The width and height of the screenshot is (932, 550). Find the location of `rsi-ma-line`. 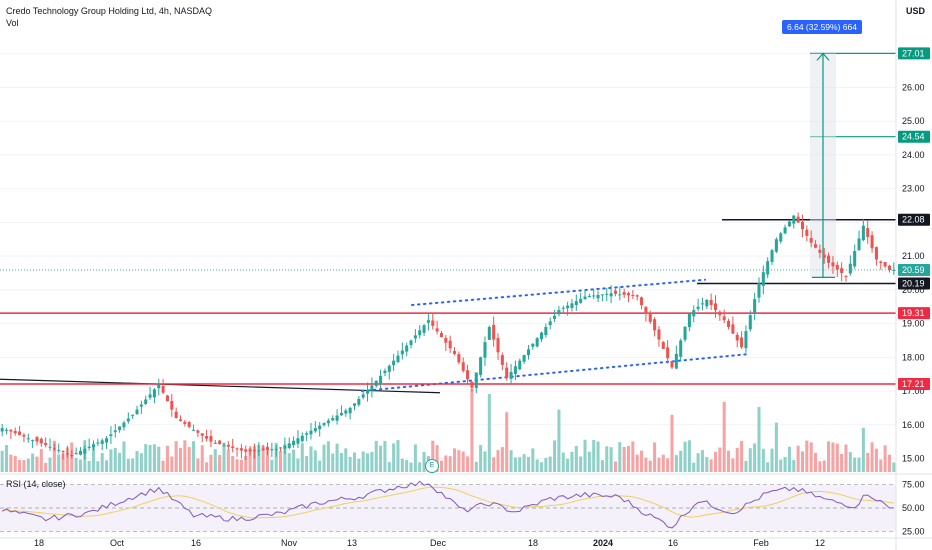

rsi-ma-line is located at coordinates (448, 502).